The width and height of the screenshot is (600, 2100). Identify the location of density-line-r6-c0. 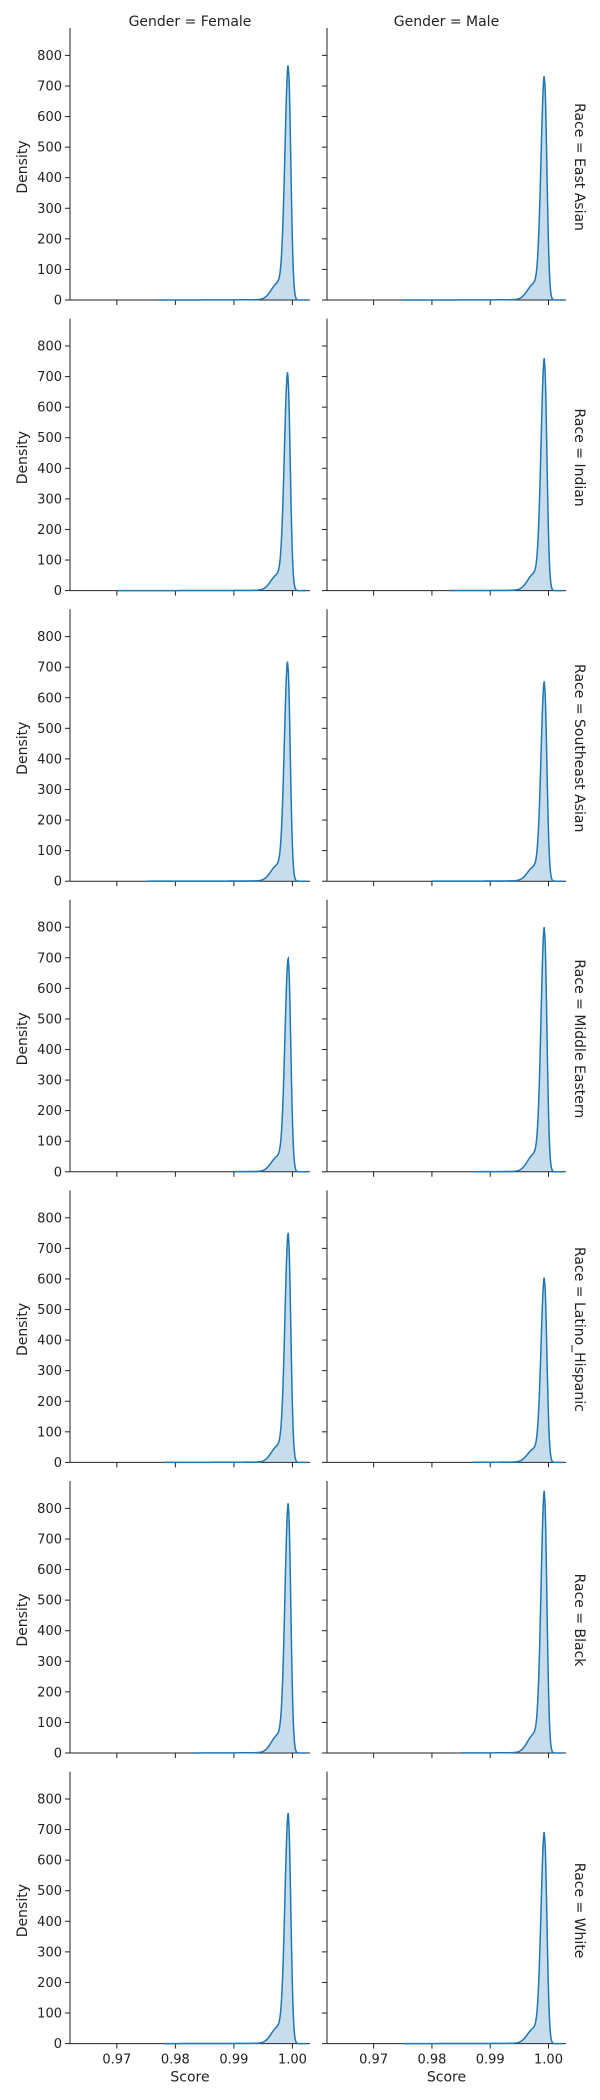
(235, 1928).